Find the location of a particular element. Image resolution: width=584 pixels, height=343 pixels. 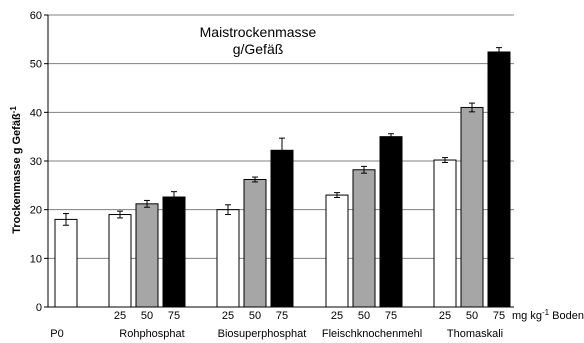

category-label: P0 is located at coordinates (56, 334).